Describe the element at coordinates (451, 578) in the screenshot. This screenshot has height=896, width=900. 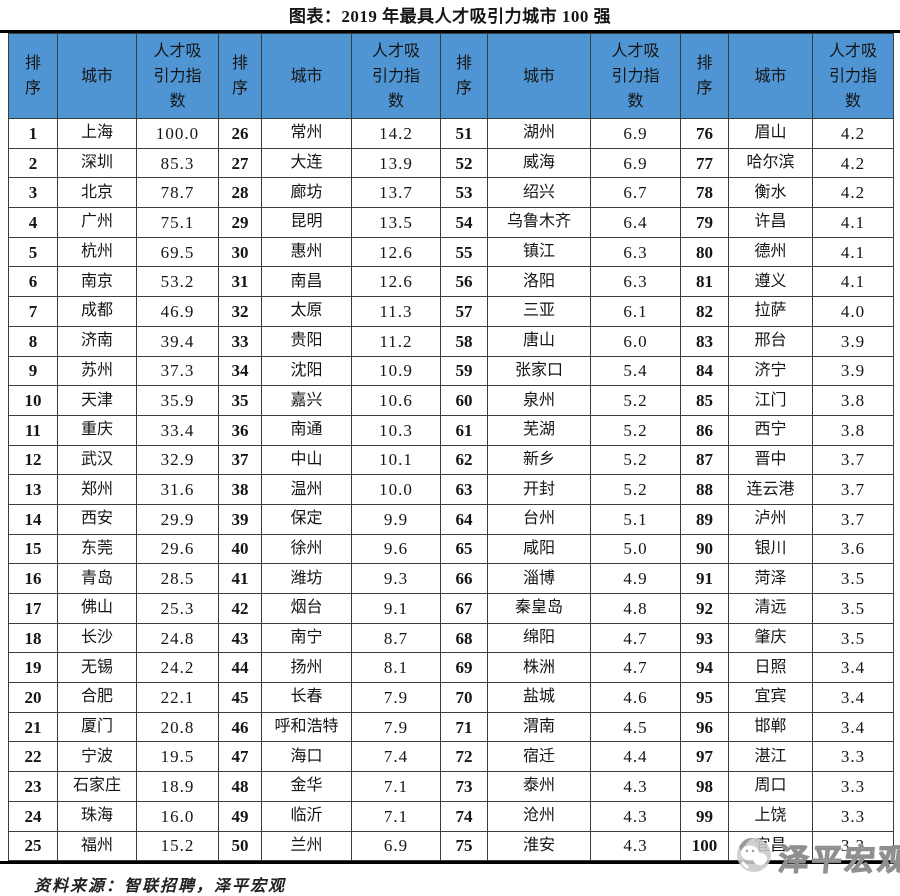
I see `table-row: 16 青岛 28.5 41 潍坊 9.3 66 淄博 4.9 91 菏泽 3.5` at that location.